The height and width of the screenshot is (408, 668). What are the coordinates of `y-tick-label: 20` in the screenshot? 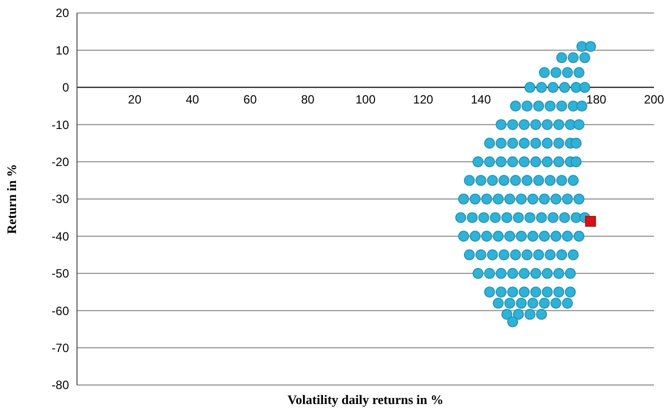 It's located at (63, 13).